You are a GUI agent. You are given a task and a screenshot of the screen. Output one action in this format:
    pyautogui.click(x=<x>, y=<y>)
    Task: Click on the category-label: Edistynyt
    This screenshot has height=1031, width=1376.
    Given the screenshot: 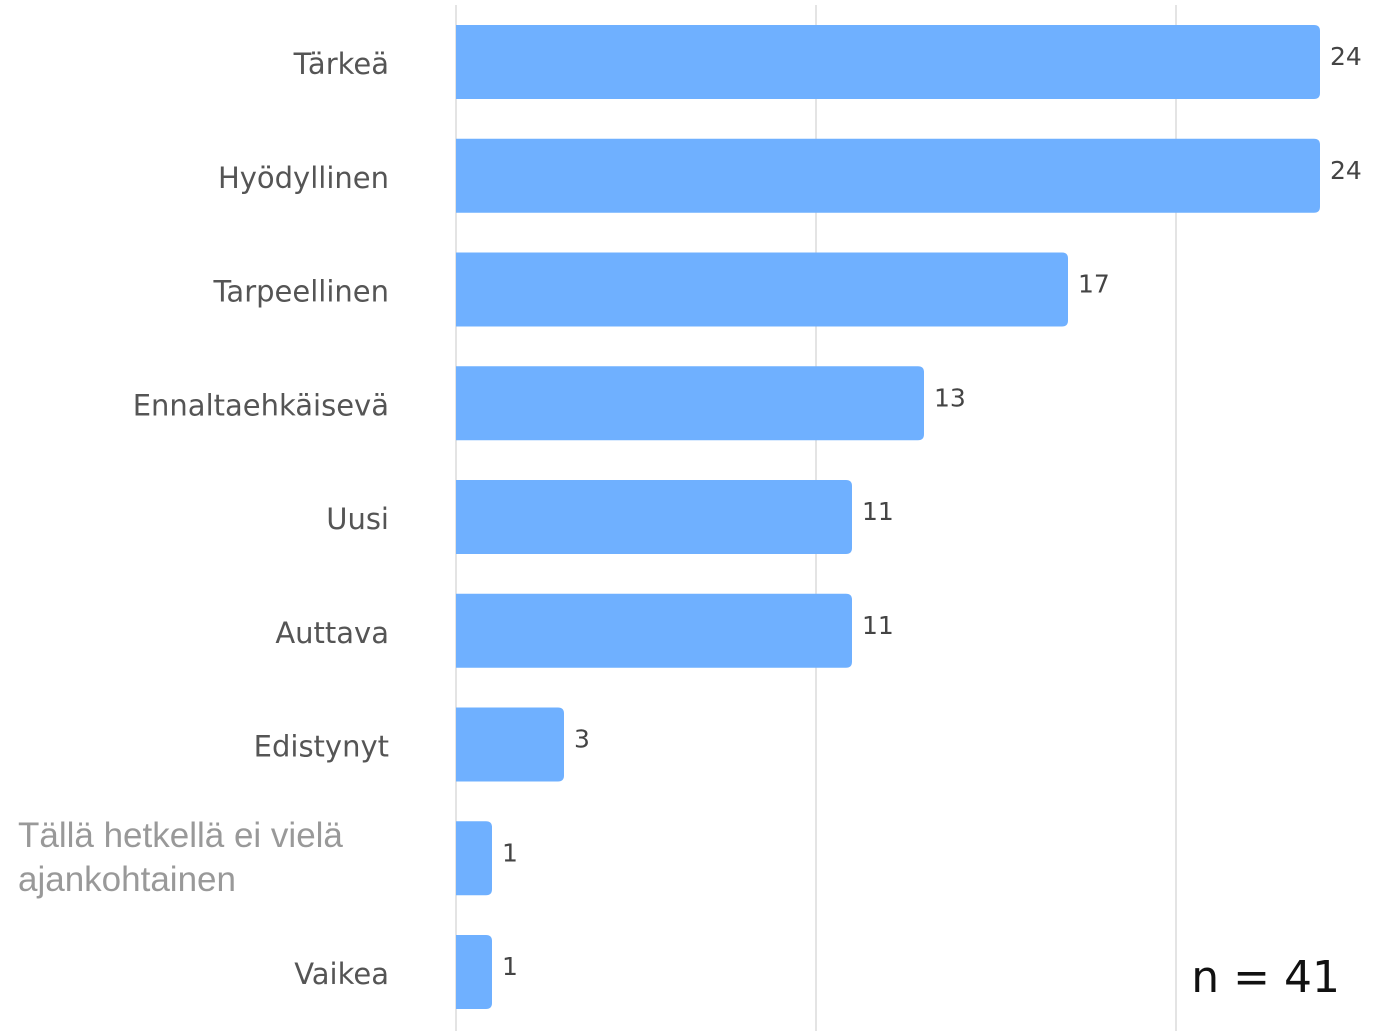 What is the action you would take?
    pyautogui.click(x=321, y=747)
    